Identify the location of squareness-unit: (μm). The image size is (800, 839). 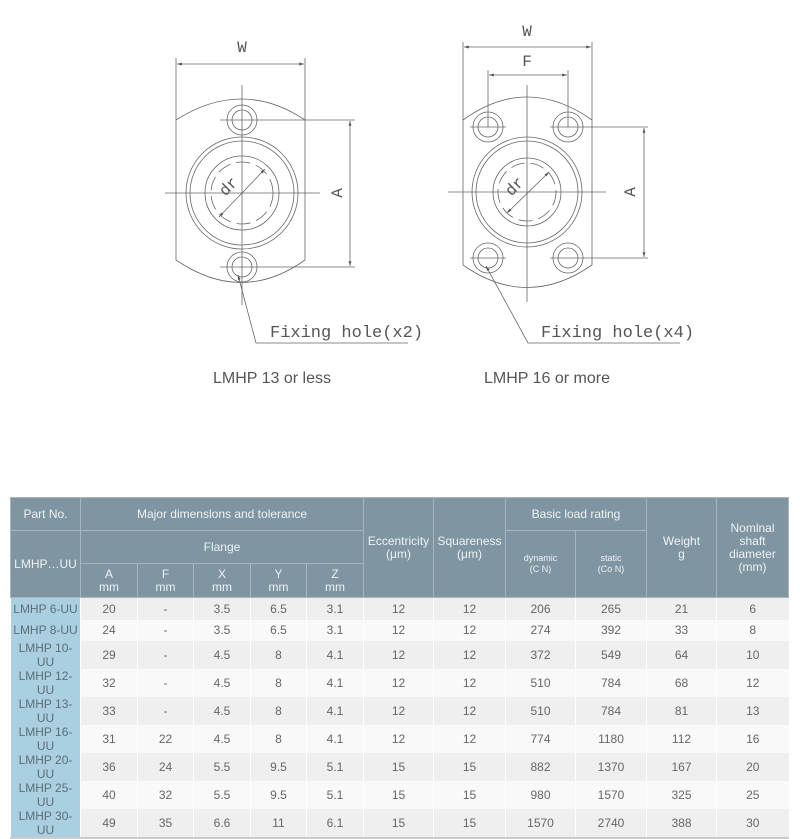
(469, 553).